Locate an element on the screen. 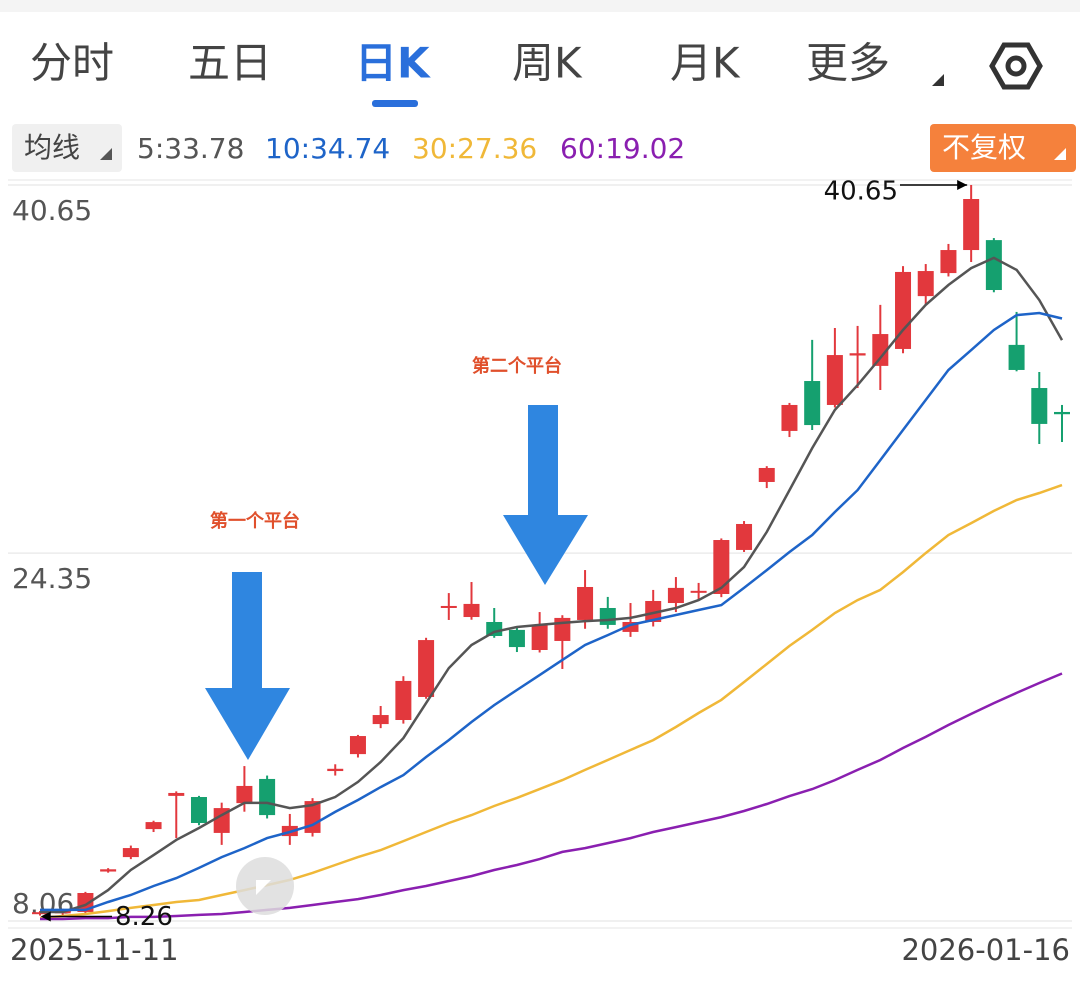 The width and height of the screenshot is (1080, 981). adjust-button: 不复权 is located at coordinates (984, 147).